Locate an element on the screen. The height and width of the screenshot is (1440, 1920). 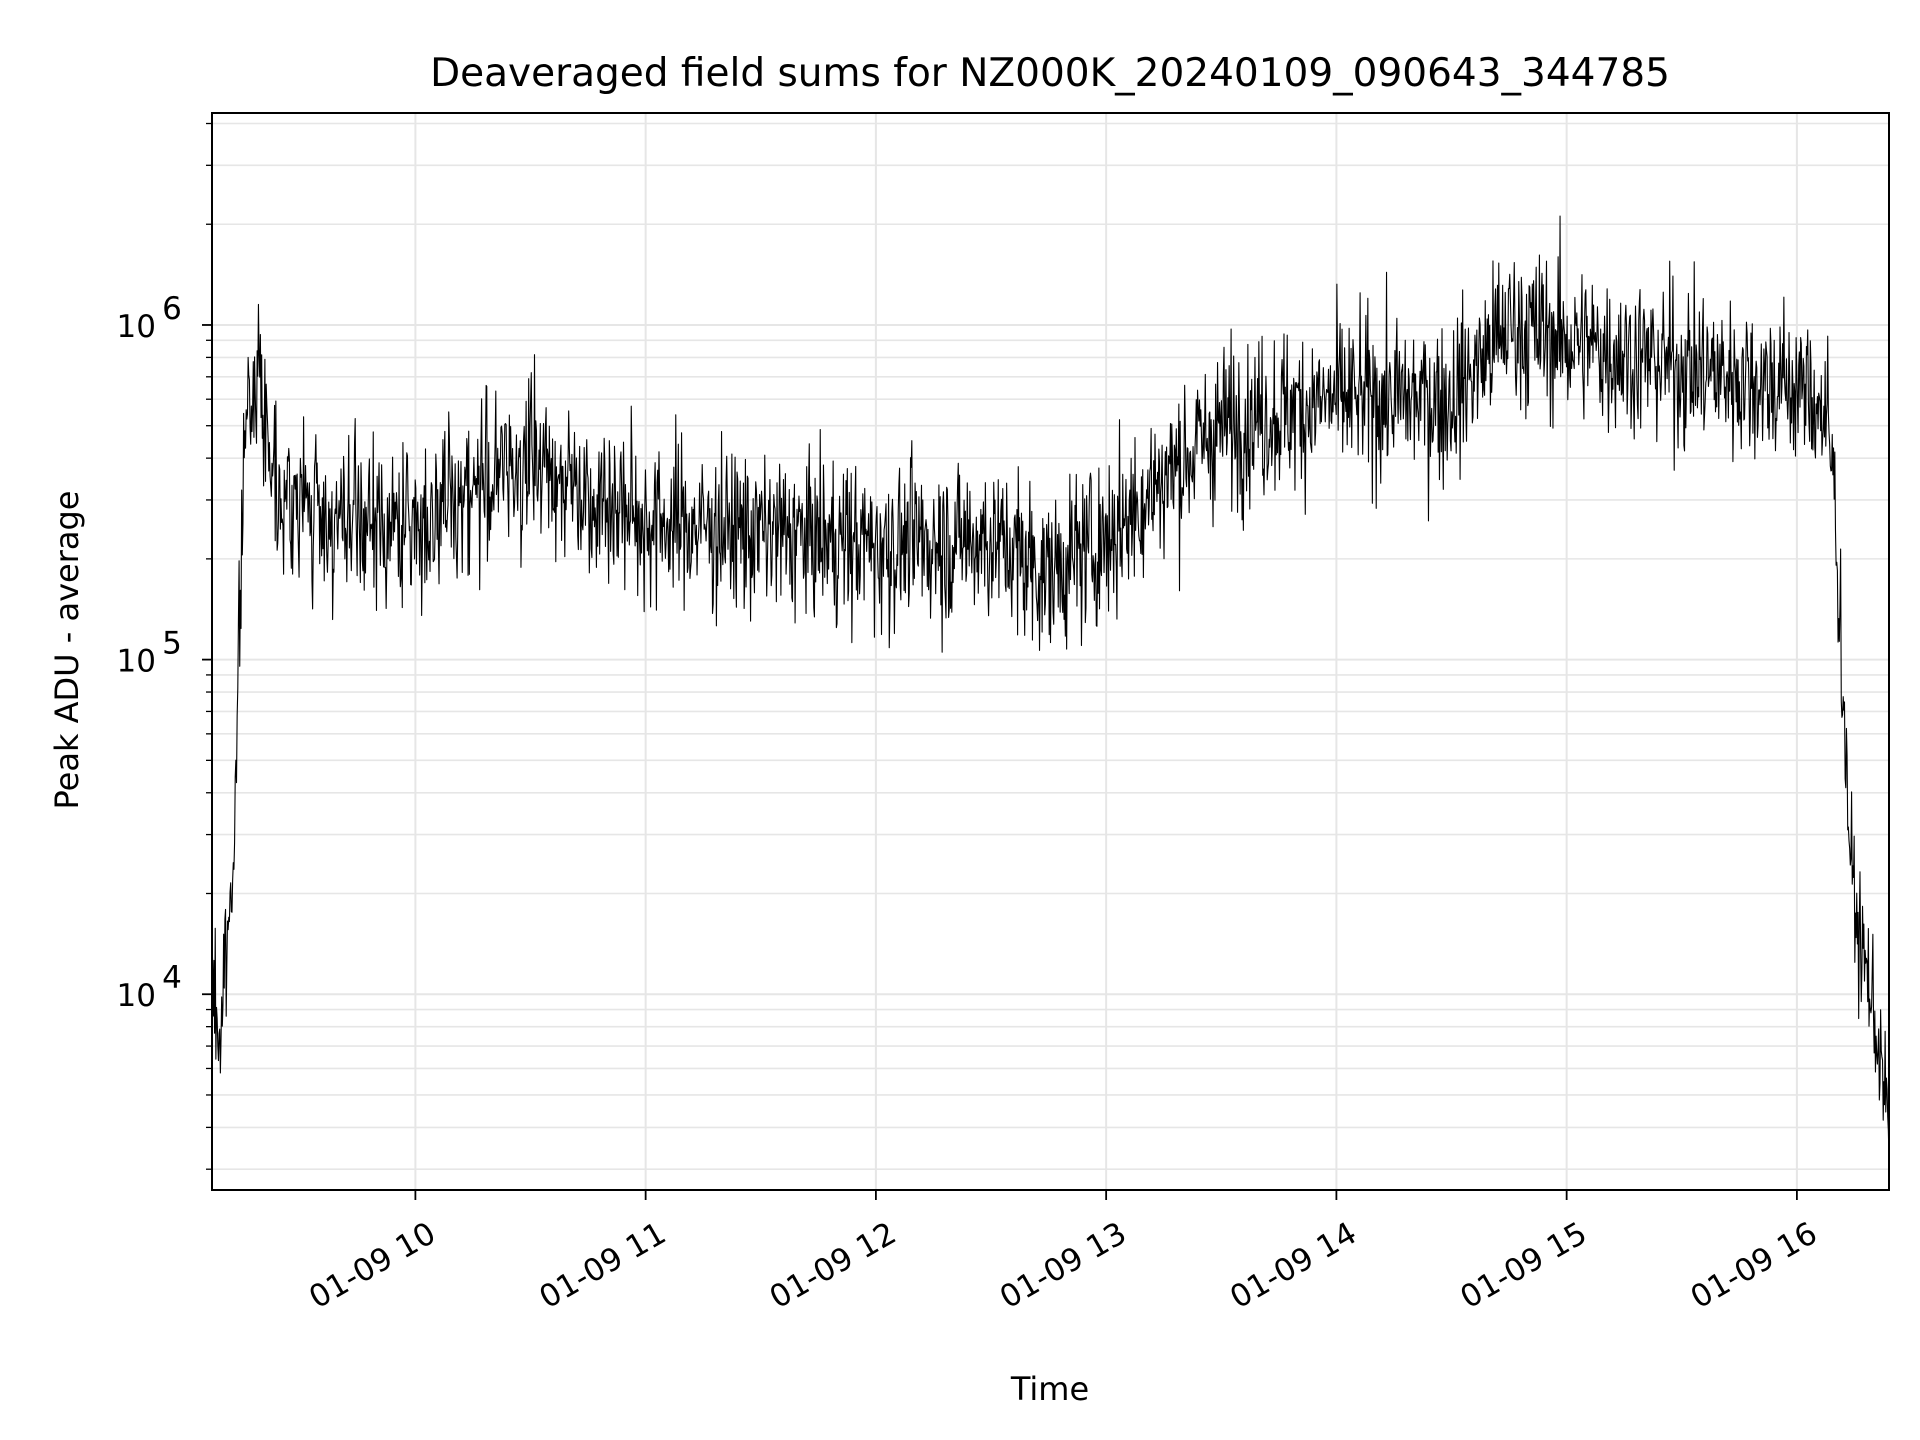
y-tick-label-exponent: 4 is located at coordinates (172, 978).